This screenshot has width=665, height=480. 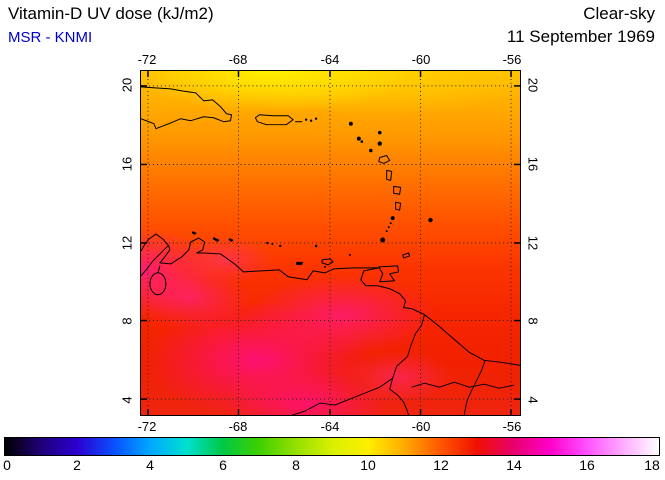 I want to click on lon-tick-label-top: -56, so click(x=512, y=59).